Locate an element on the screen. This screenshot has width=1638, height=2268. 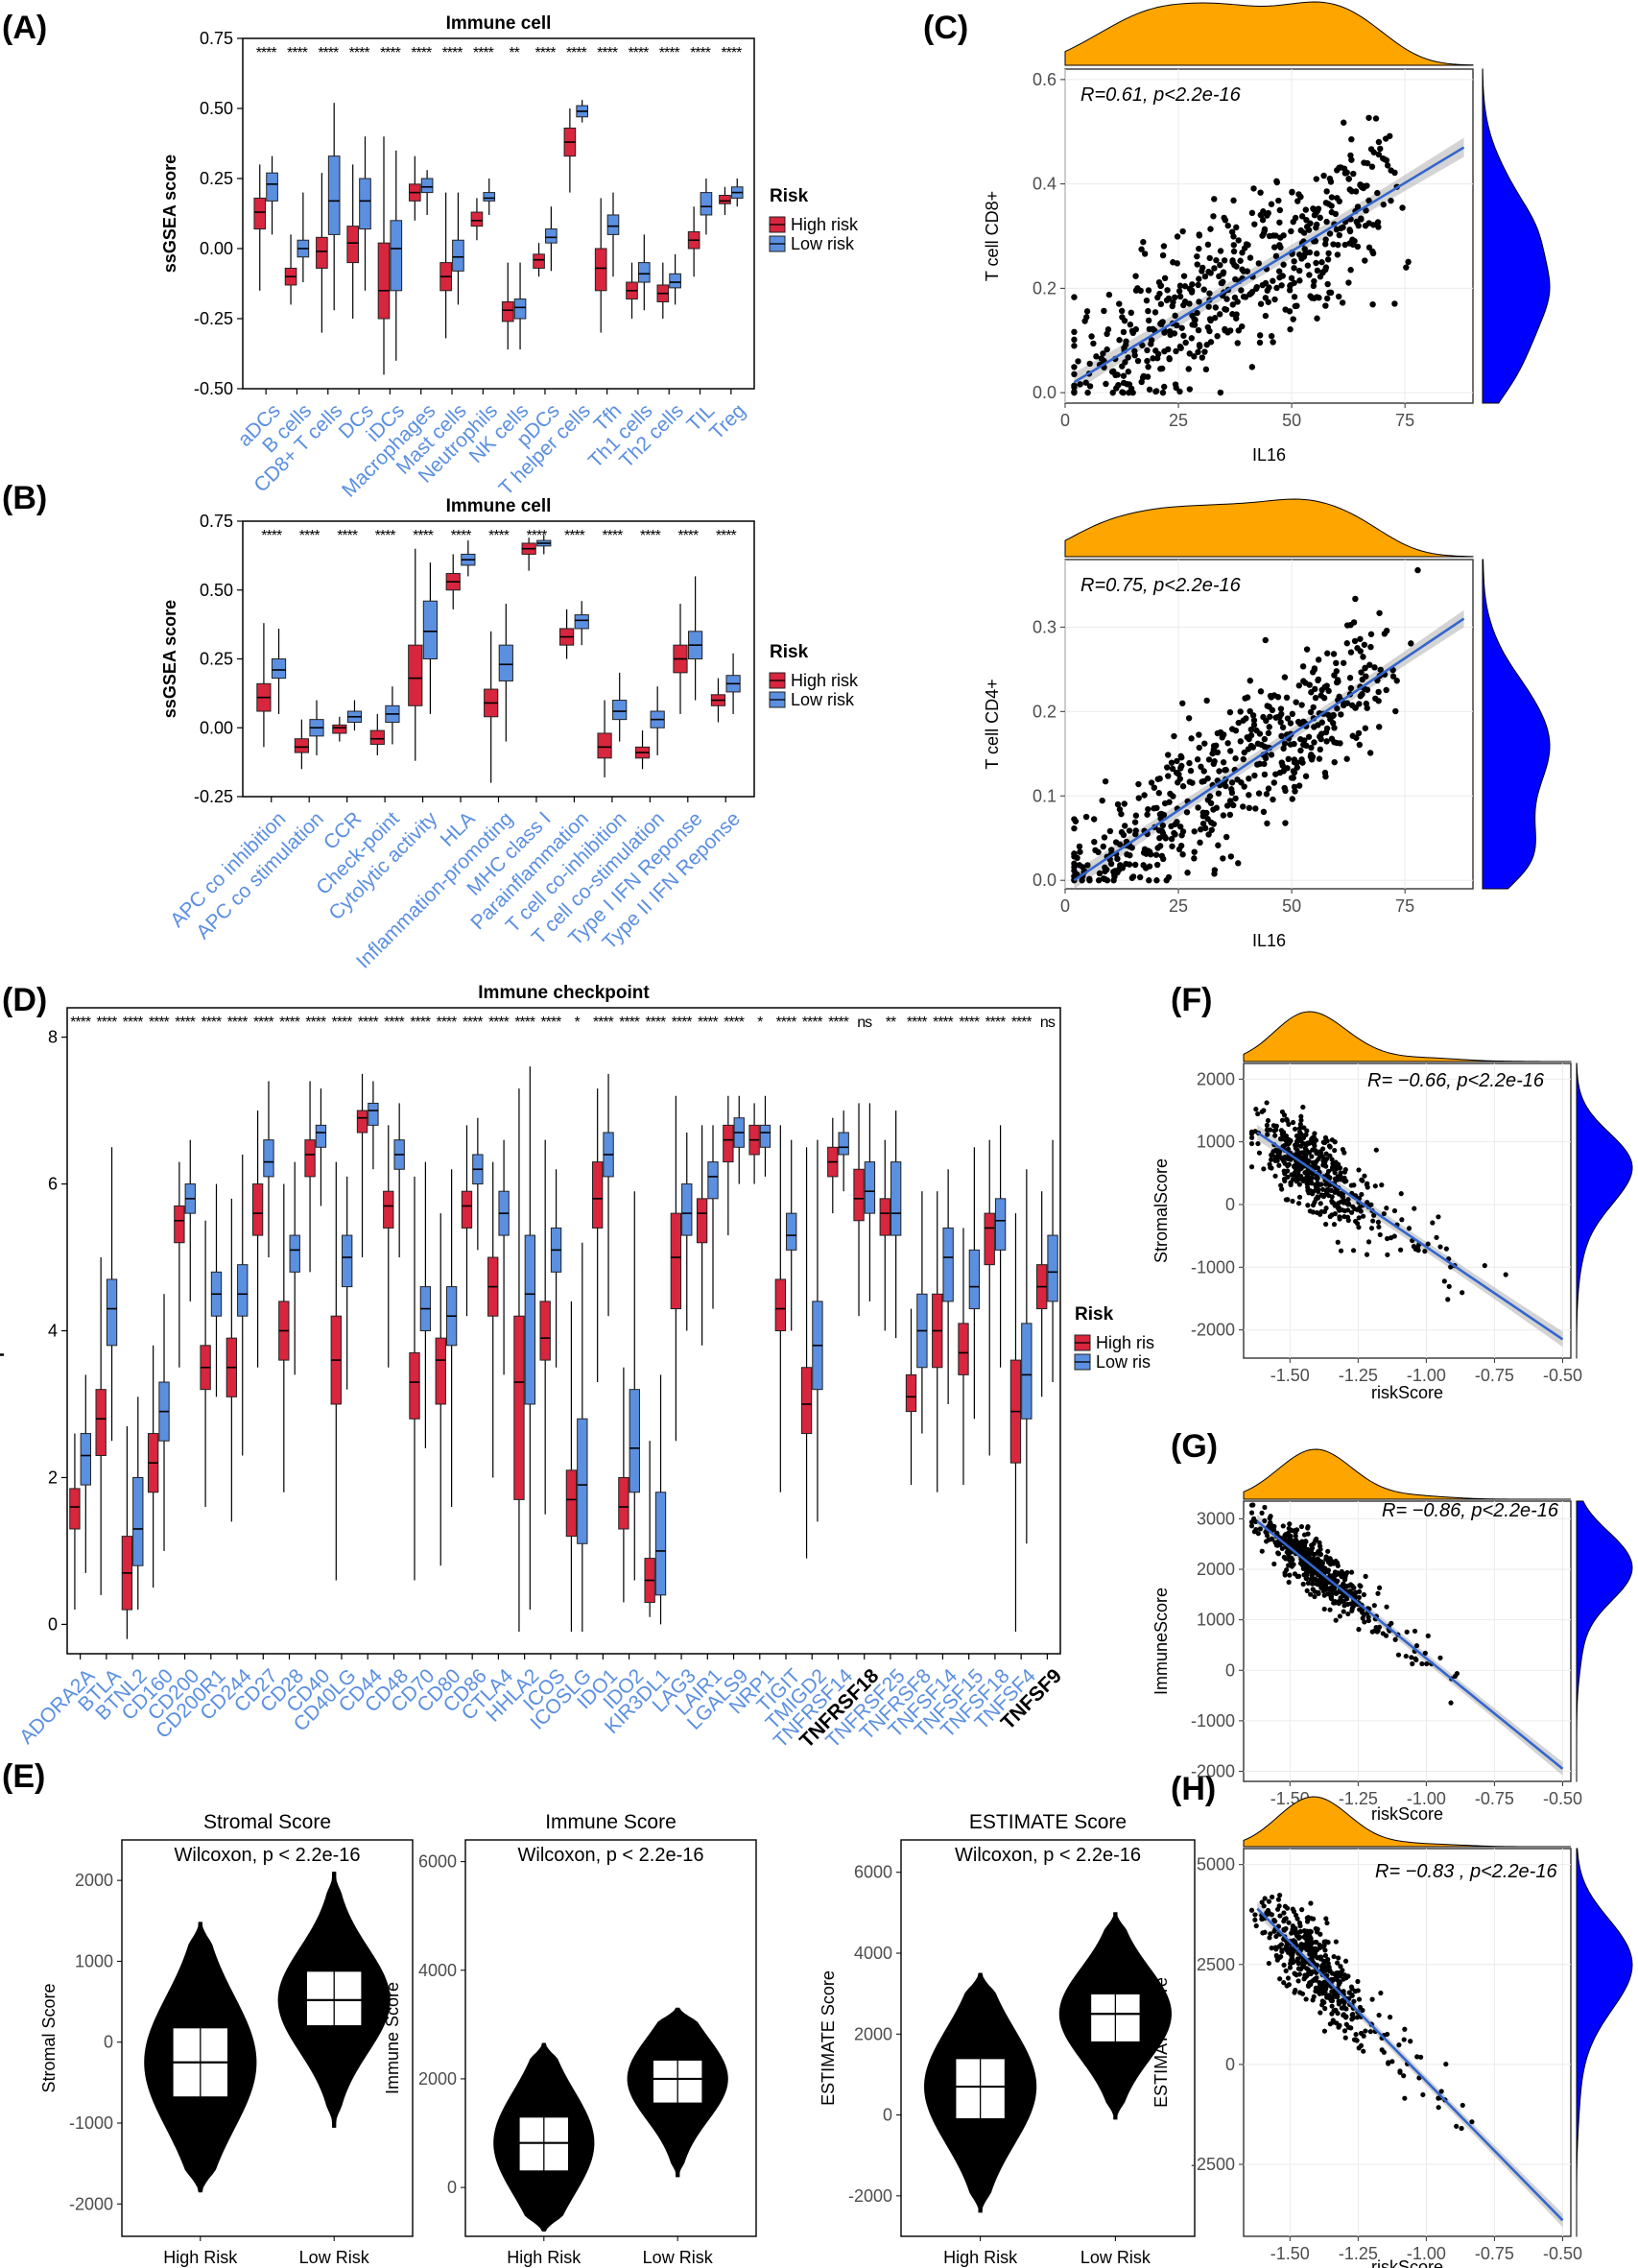
significance-mark: * is located at coordinates (578, 1023).